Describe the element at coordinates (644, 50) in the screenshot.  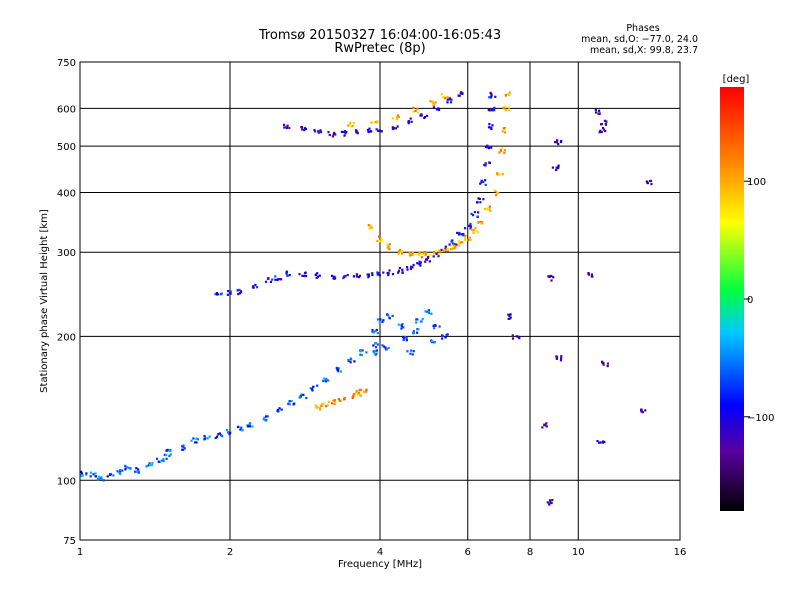
I see `legend-line-x: mean, sd,X: 99.8, 23.7` at that location.